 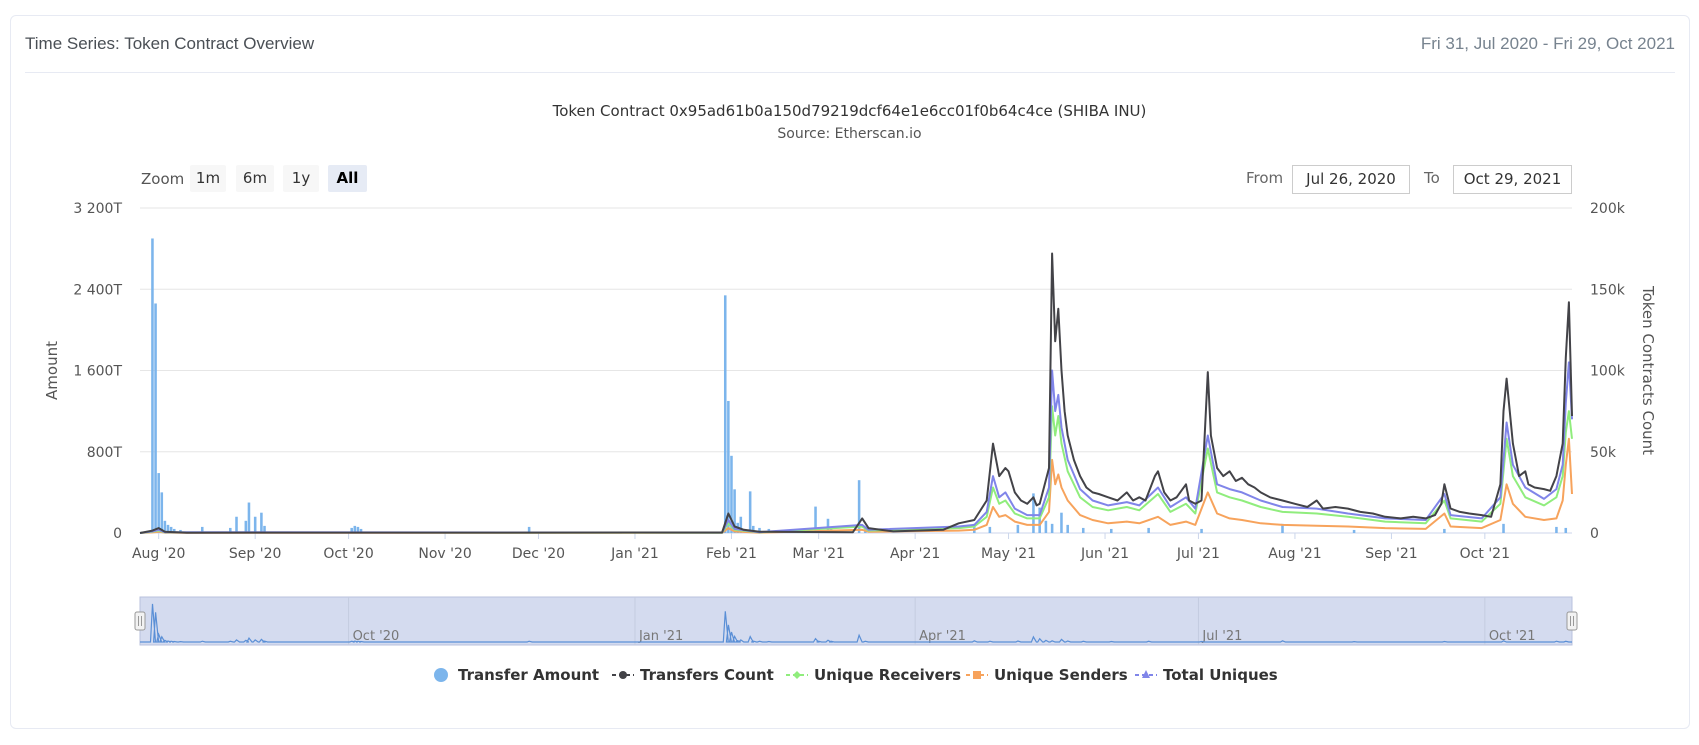 I want to click on y-left-tick-label: 2 400T, so click(x=97, y=290).